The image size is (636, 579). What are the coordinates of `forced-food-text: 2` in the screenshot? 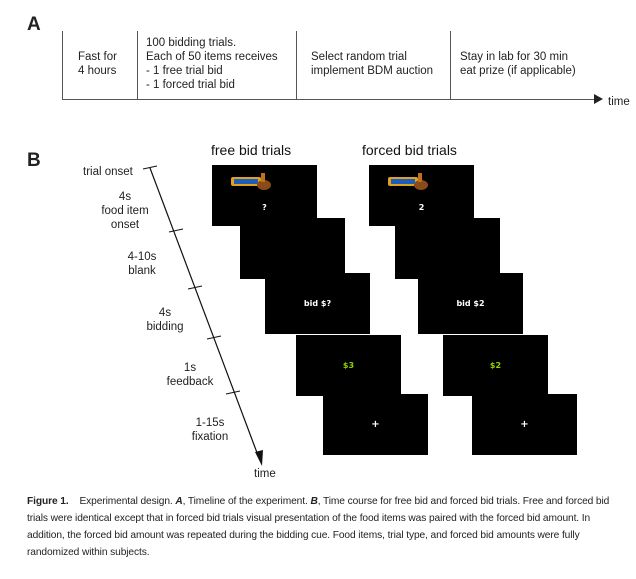 It's located at (421, 207).